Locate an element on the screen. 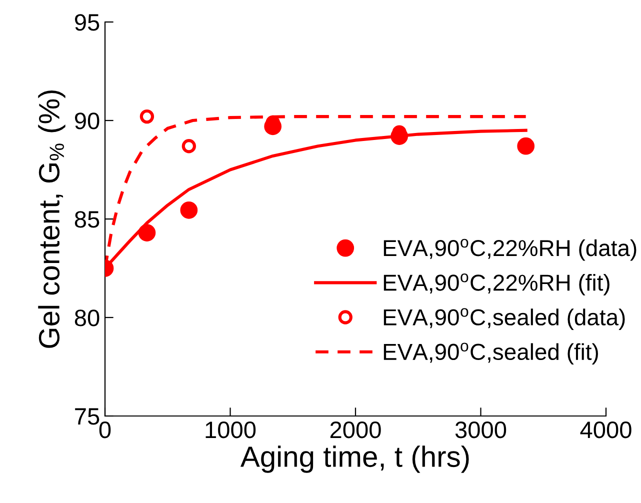 The width and height of the screenshot is (641, 503). y-tick-label: 80 is located at coordinates (87, 318).